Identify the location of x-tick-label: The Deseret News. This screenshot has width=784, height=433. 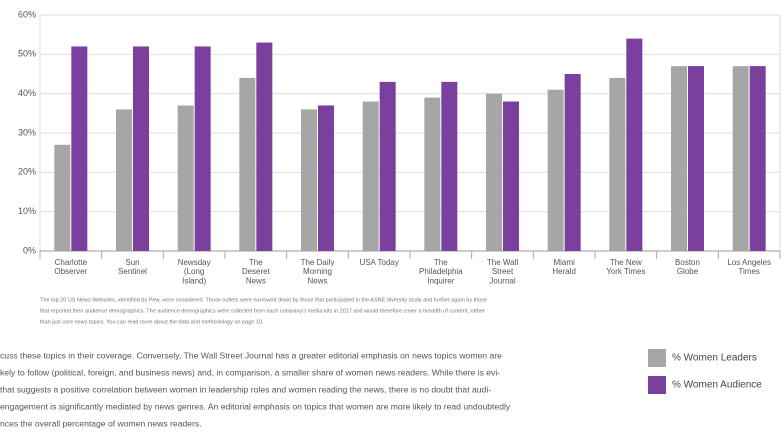
(256, 271).